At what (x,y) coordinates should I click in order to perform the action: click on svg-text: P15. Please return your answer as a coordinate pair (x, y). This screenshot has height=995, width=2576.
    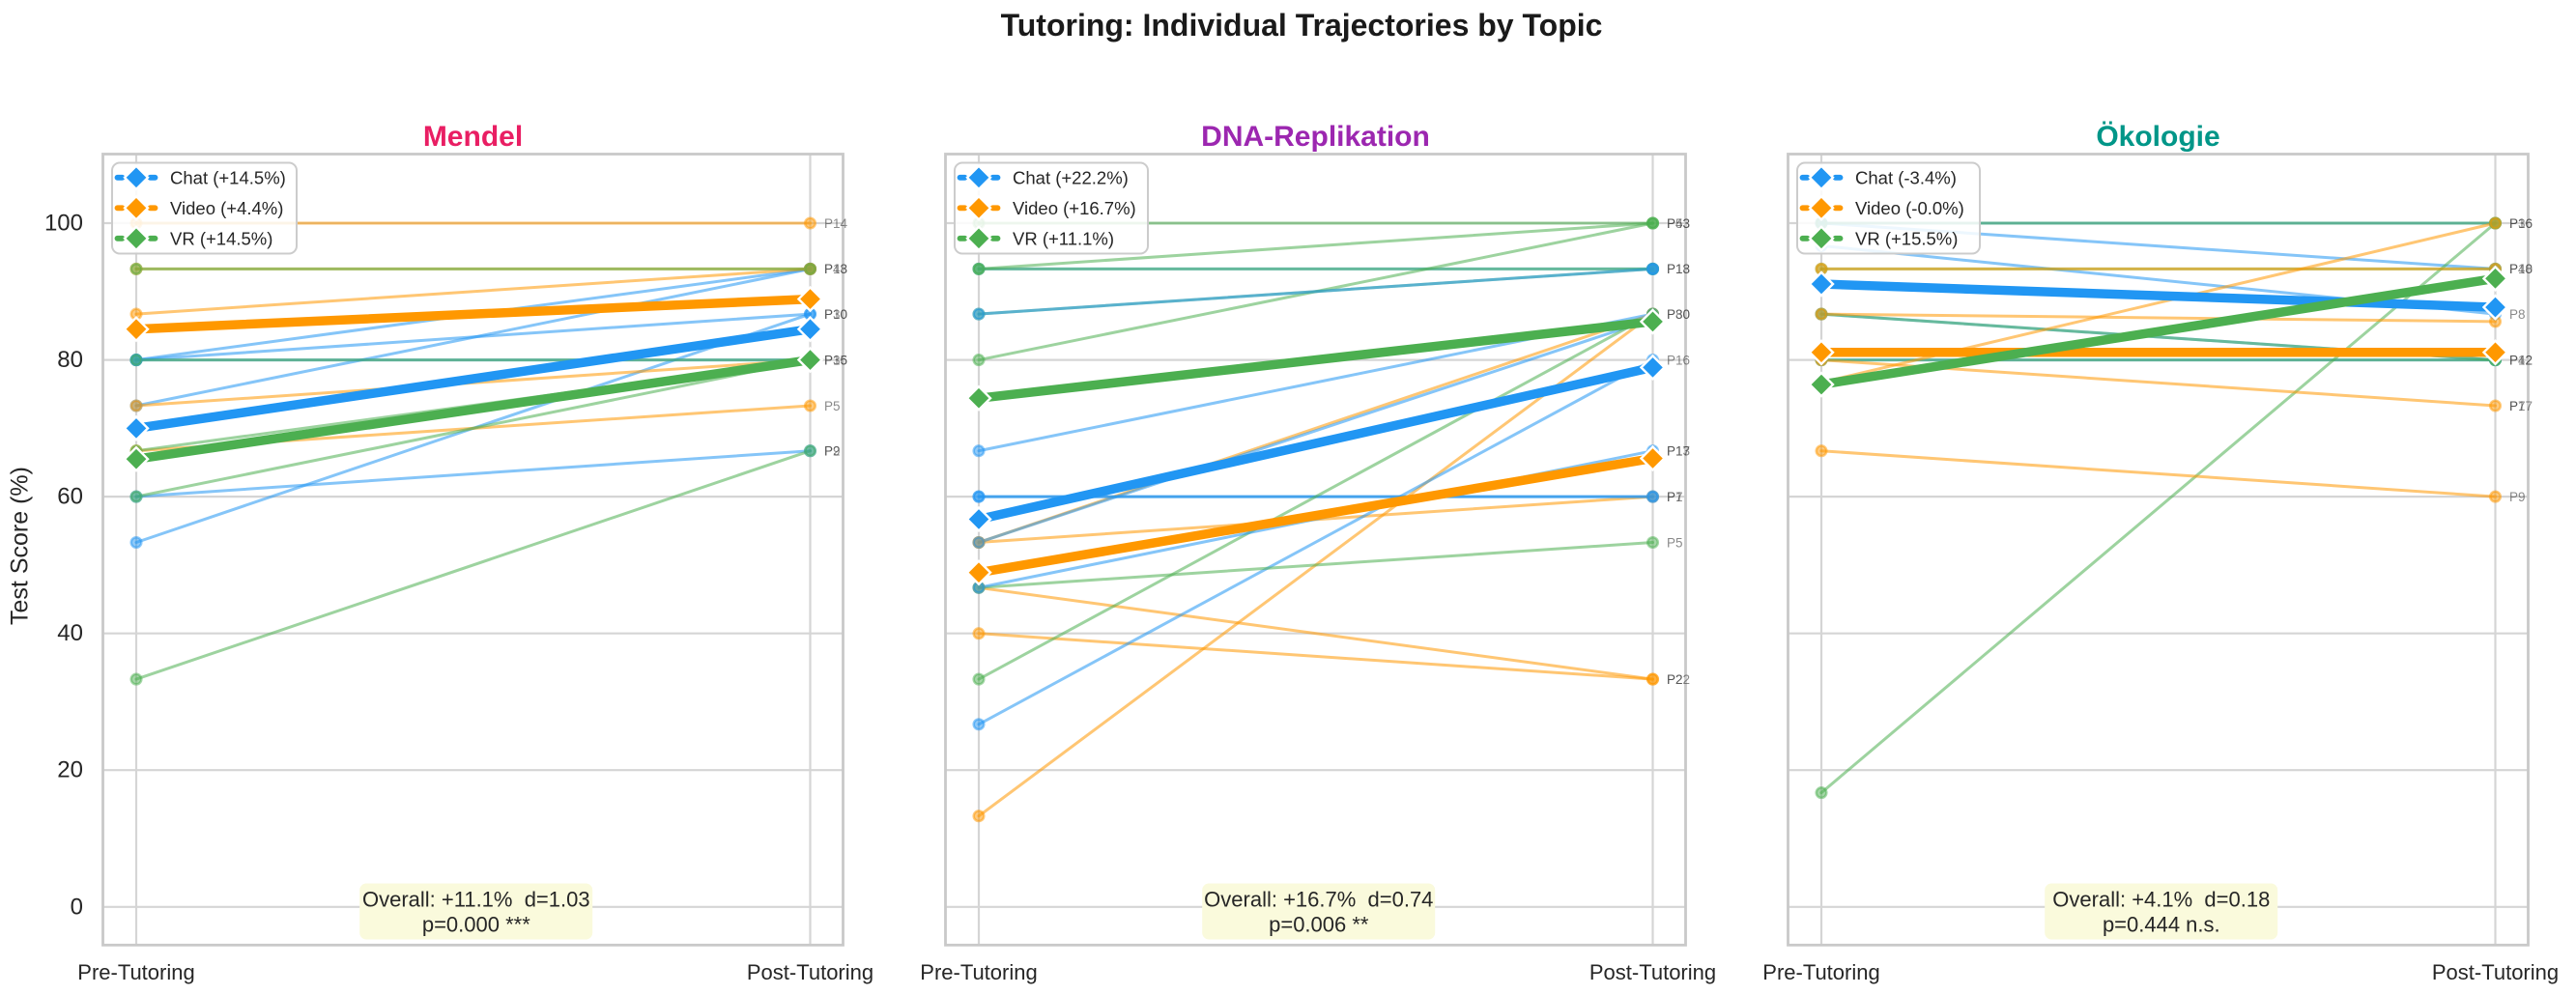
    Looking at the image, I should click on (836, 360).